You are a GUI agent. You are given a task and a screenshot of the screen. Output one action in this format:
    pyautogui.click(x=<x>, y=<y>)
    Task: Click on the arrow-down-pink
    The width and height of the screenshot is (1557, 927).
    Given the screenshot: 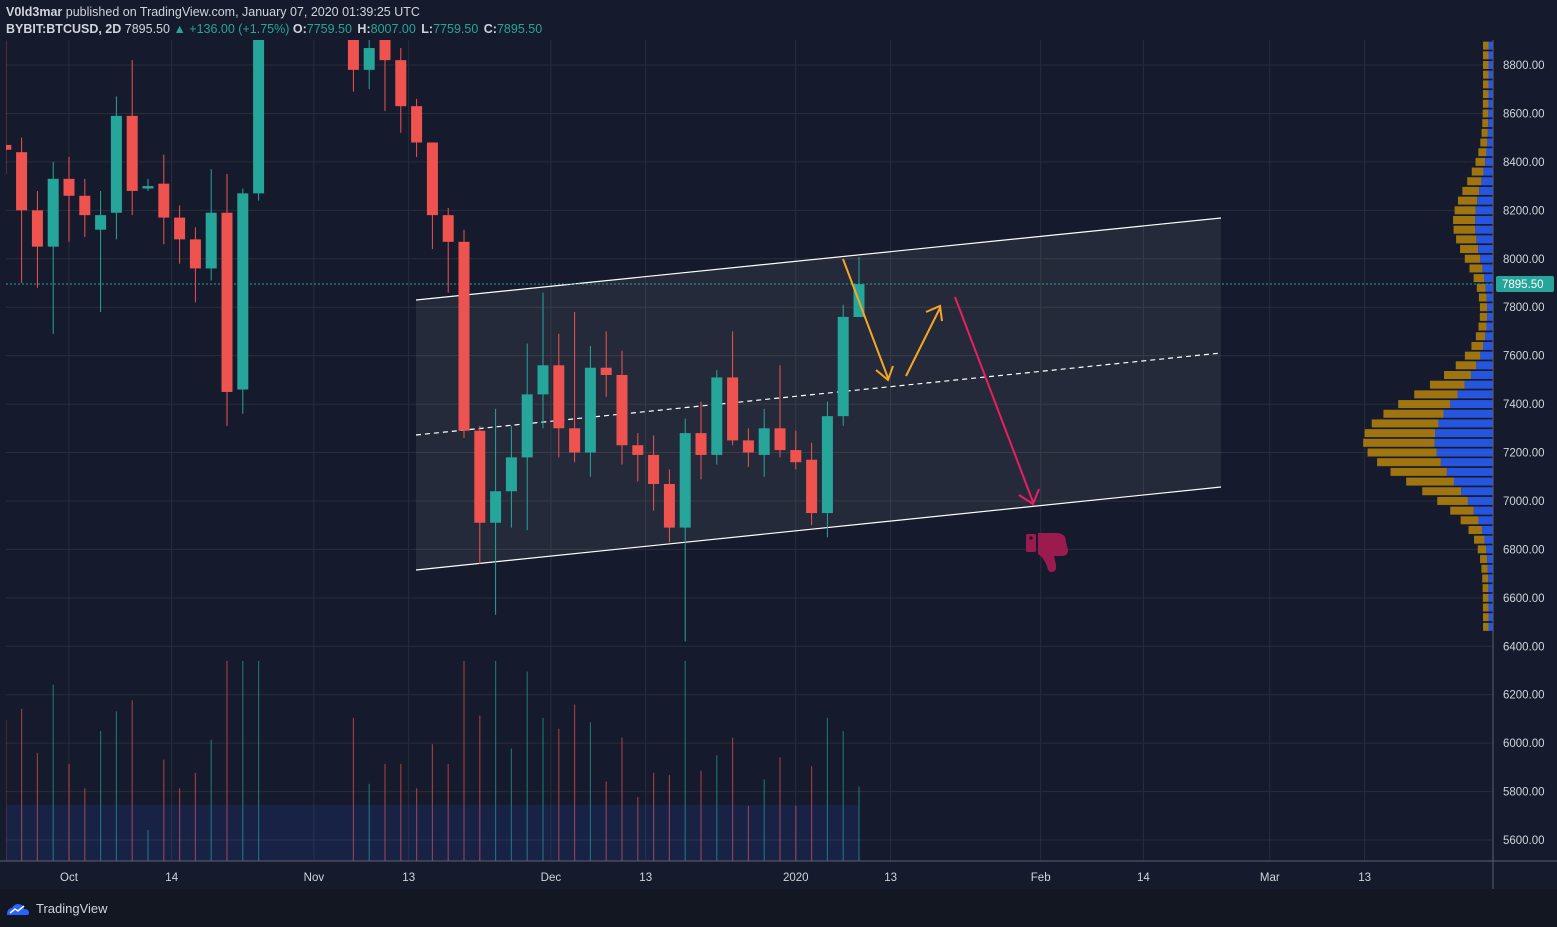 What is the action you would take?
    pyautogui.click(x=997, y=401)
    